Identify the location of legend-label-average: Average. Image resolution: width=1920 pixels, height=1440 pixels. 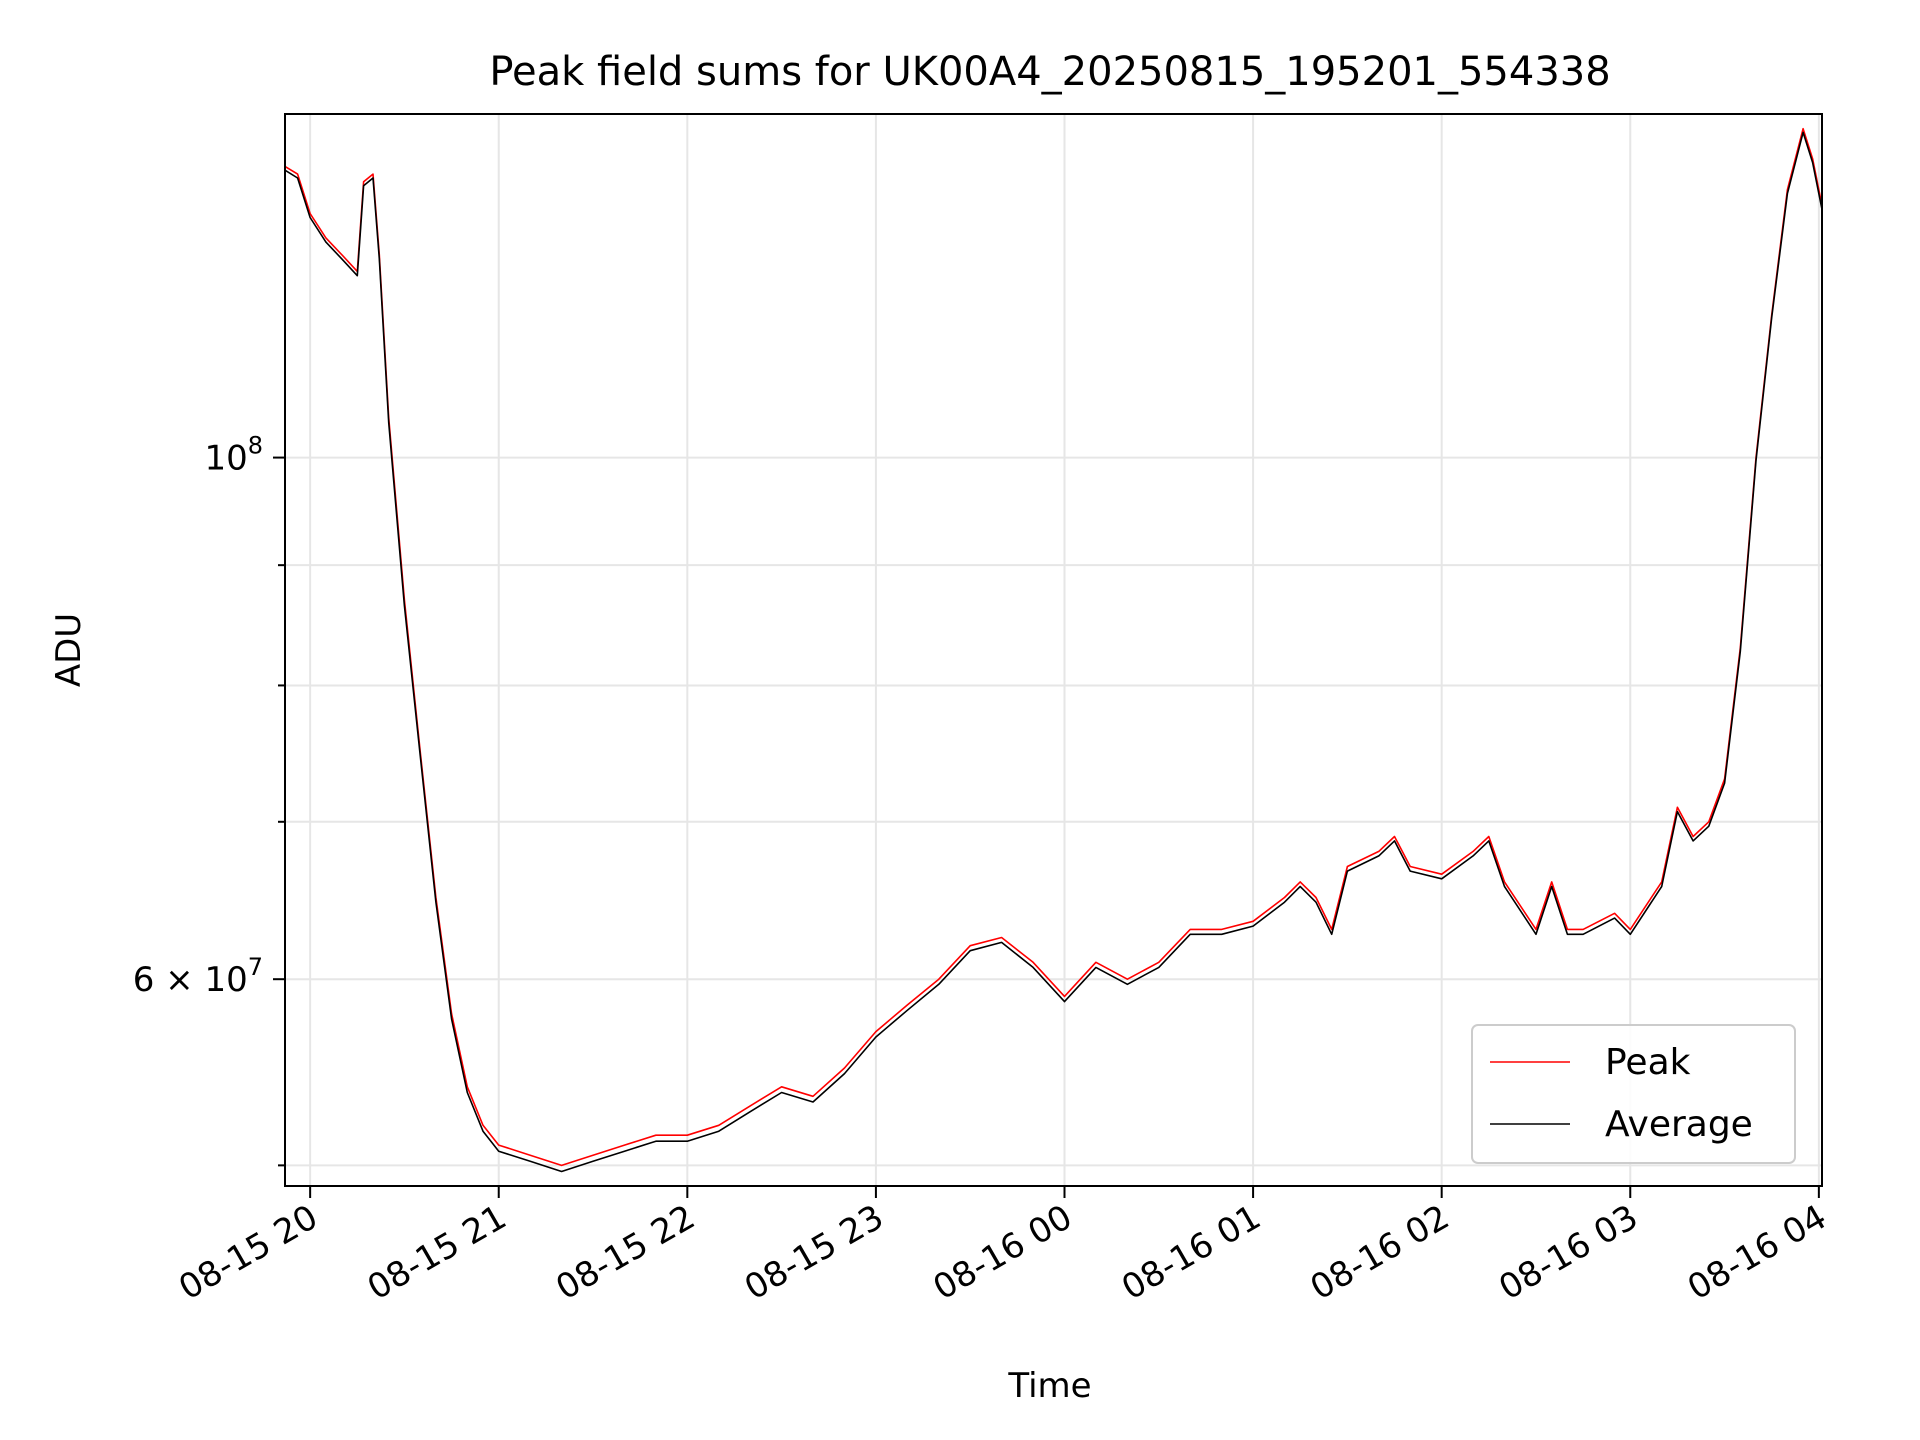
(1679, 1124).